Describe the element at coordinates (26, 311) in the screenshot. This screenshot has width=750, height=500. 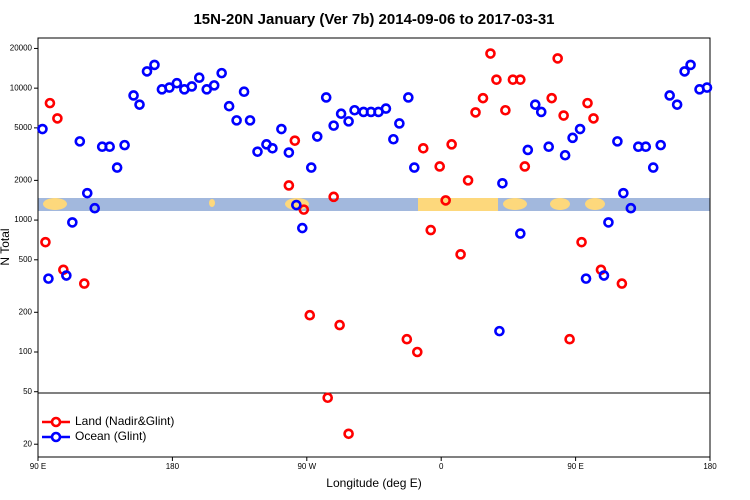
I see `y-tick-label: 200` at that location.